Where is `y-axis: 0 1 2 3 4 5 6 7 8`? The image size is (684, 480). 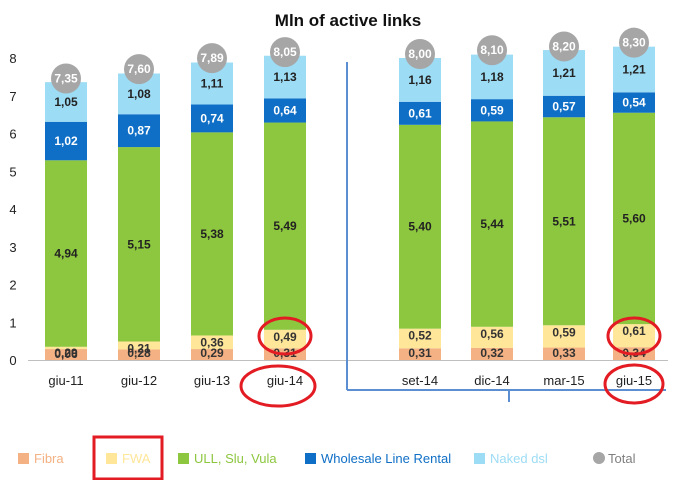 y-axis: 0 1 2 3 4 5 6 7 8 is located at coordinates (12, 209).